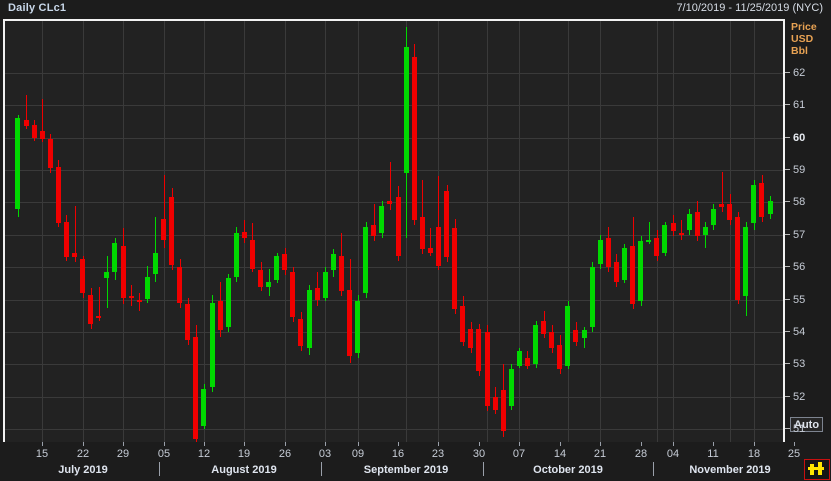 This screenshot has width=831, height=481. I want to click on price-tick: 61, so click(808, 105).